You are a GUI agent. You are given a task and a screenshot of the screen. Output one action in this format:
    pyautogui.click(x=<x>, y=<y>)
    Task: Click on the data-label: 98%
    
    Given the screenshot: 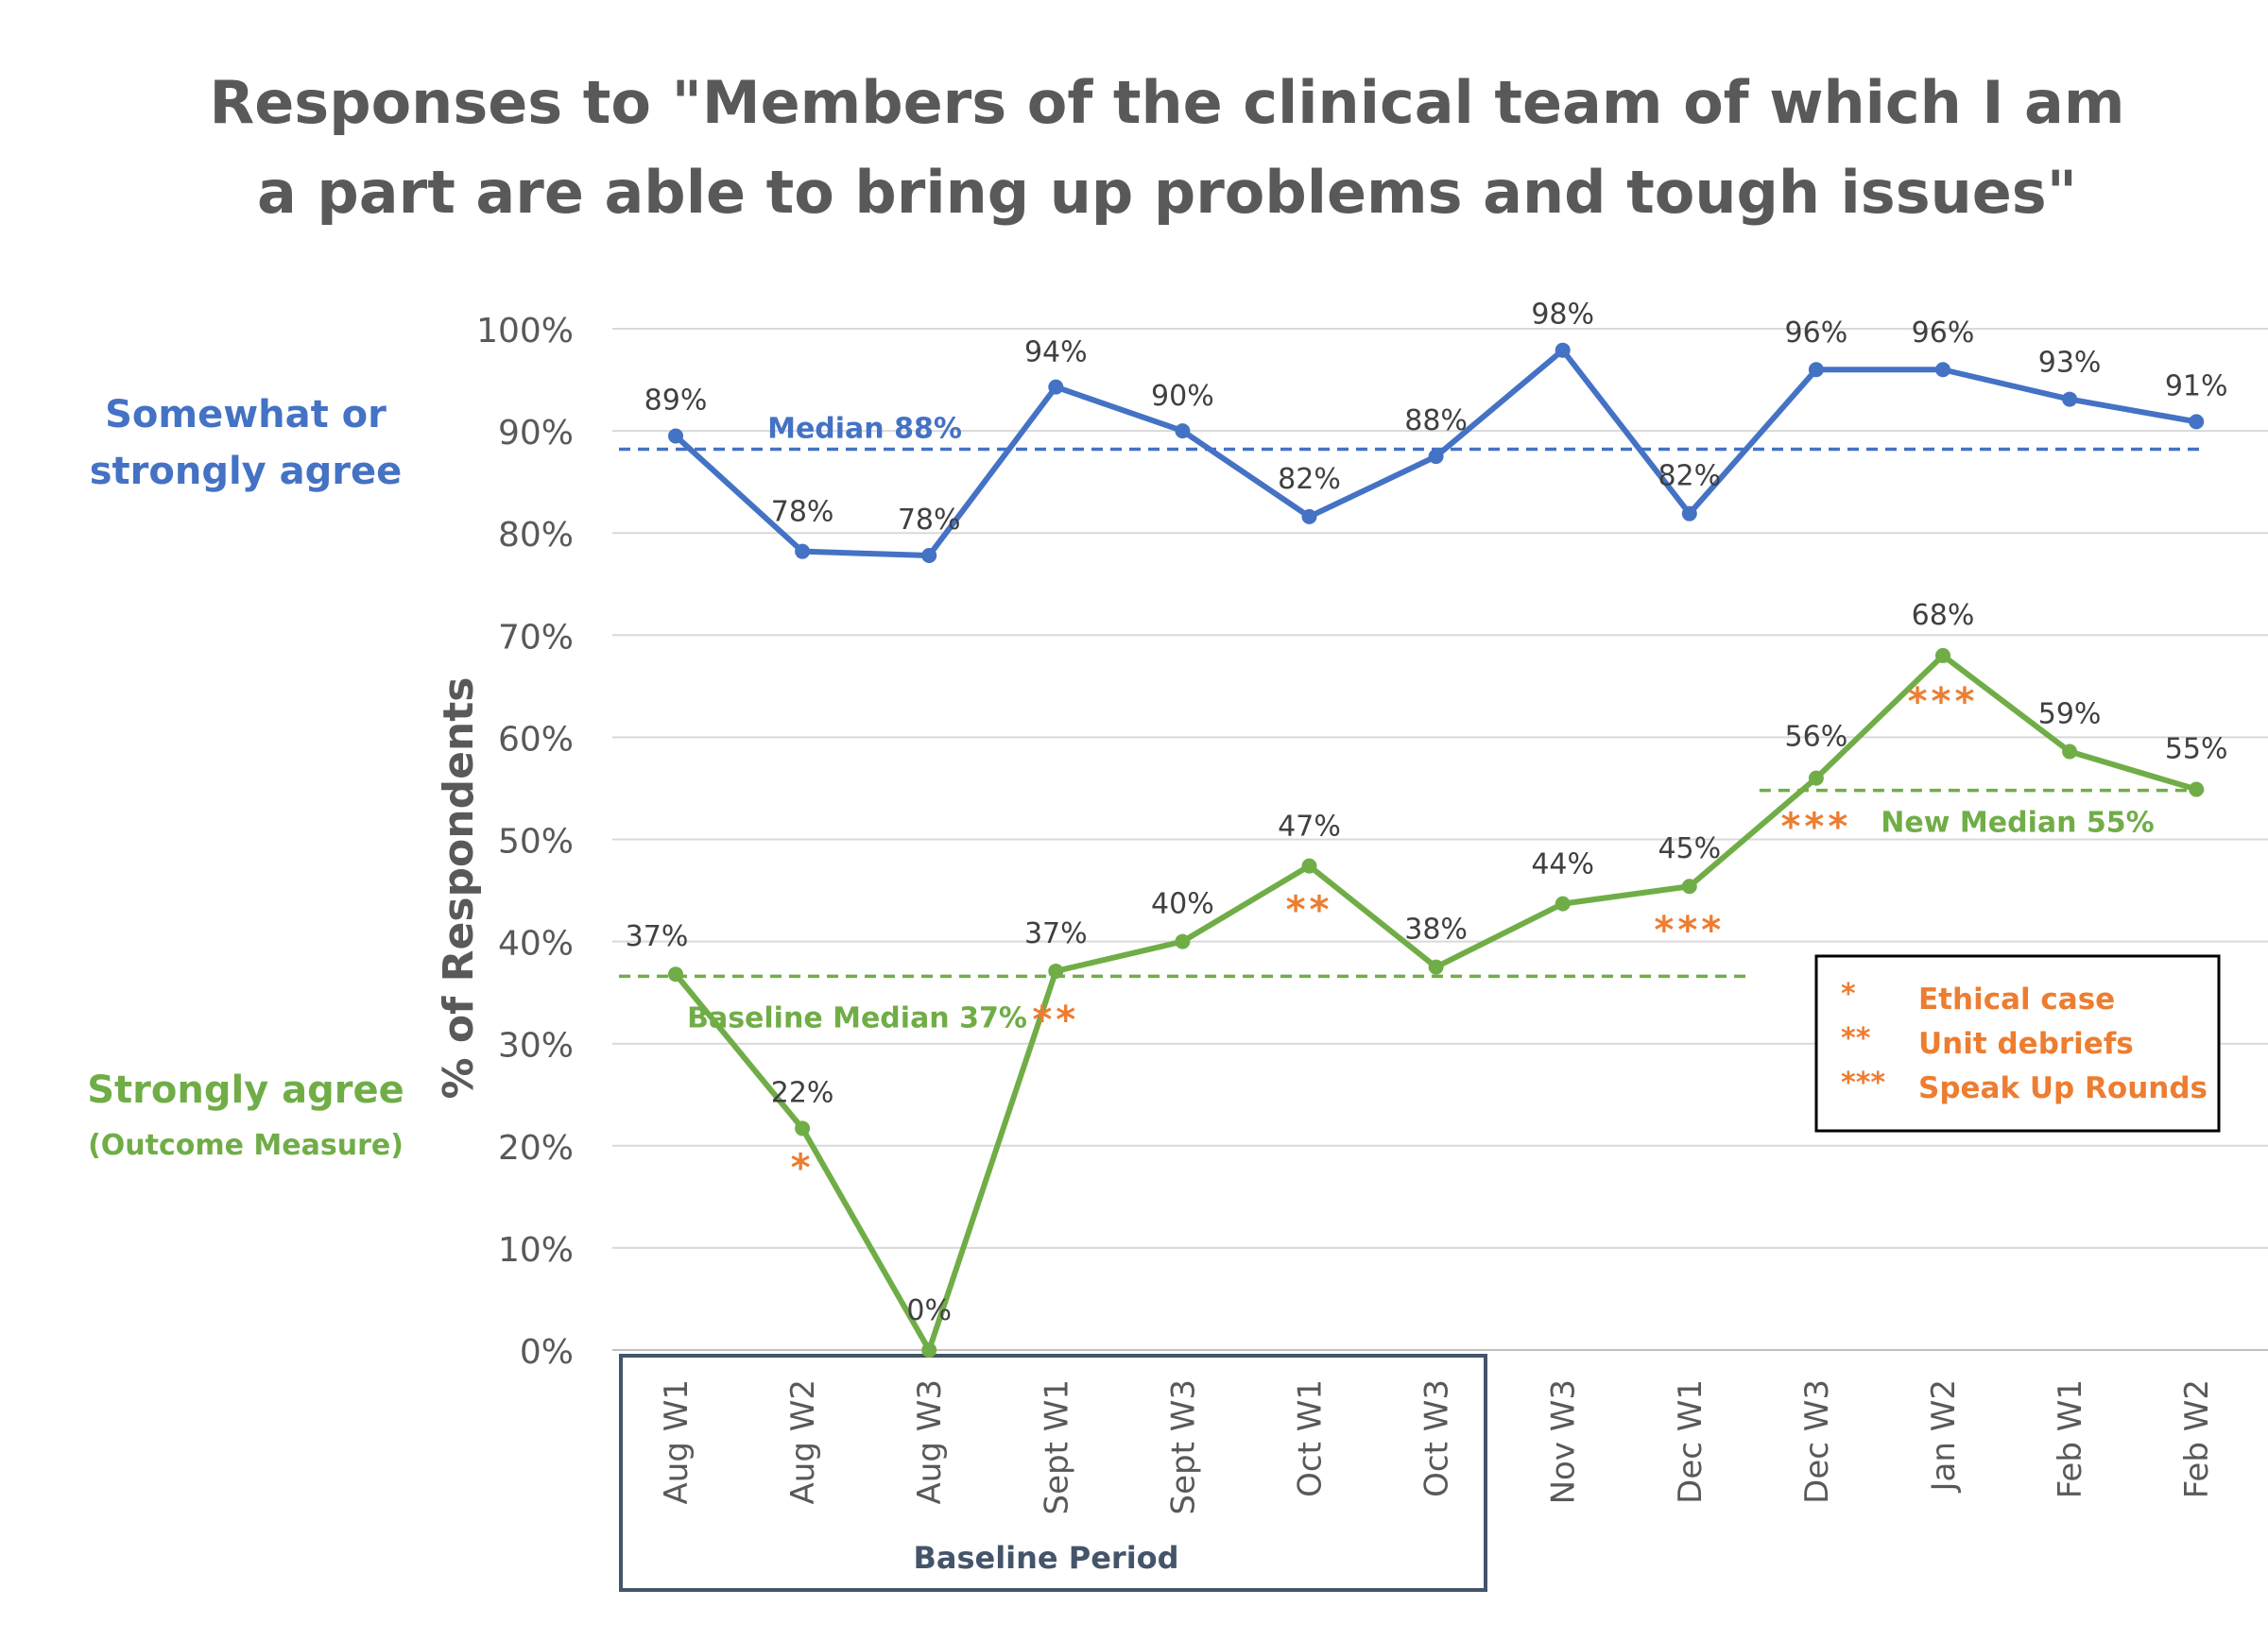 What is the action you would take?
    pyautogui.click(x=1562, y=316)
    